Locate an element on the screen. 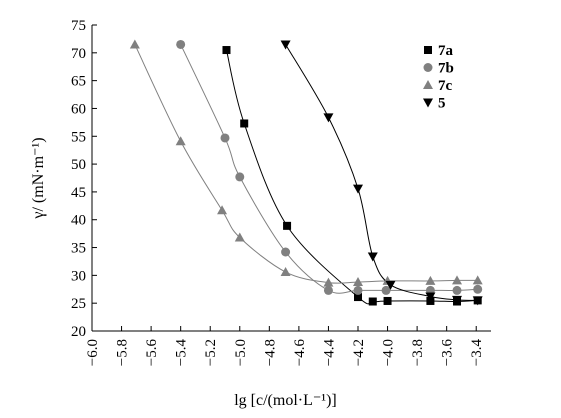 The height and width of the screenshot is (418, 561). x-tick-label: −3.4 is located at coordinates (477, 353).